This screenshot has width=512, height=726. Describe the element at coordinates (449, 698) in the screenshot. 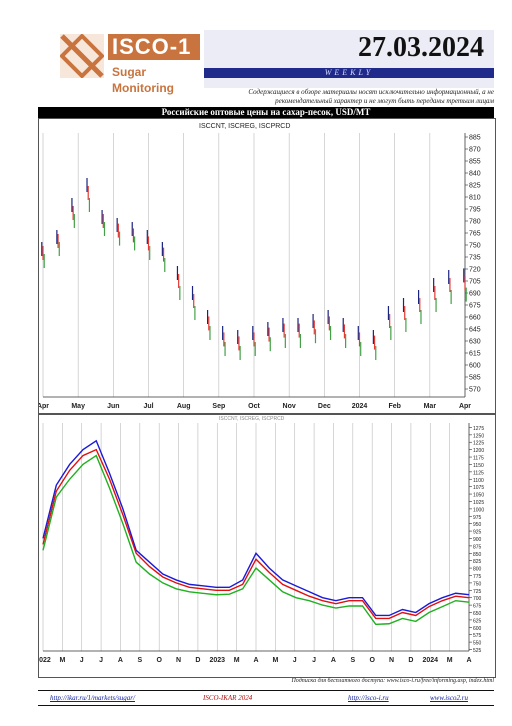

I see `footer-link-isco2: www.isco2.ru` at that location.